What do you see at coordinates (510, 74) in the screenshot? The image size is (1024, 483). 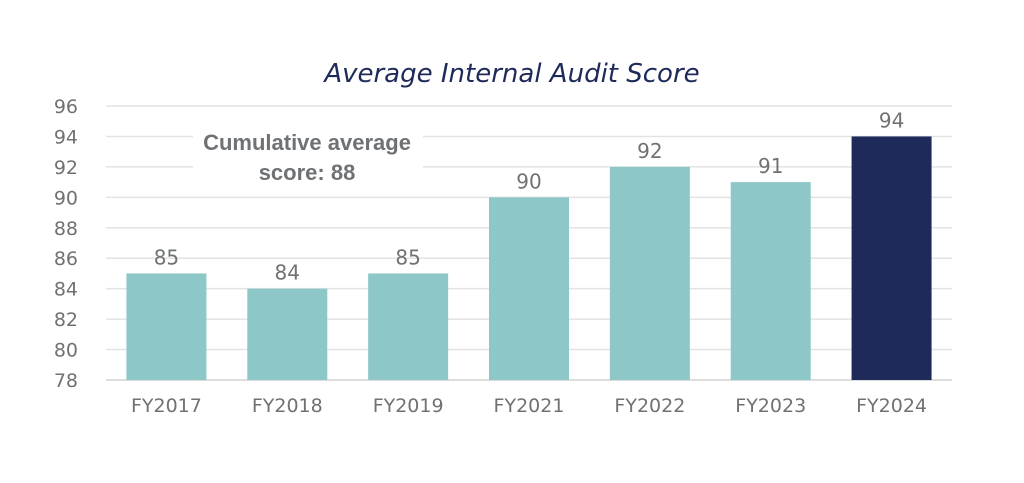 I see `chart-title: Average Internal Audit Score` at bounding box center [510, 74].